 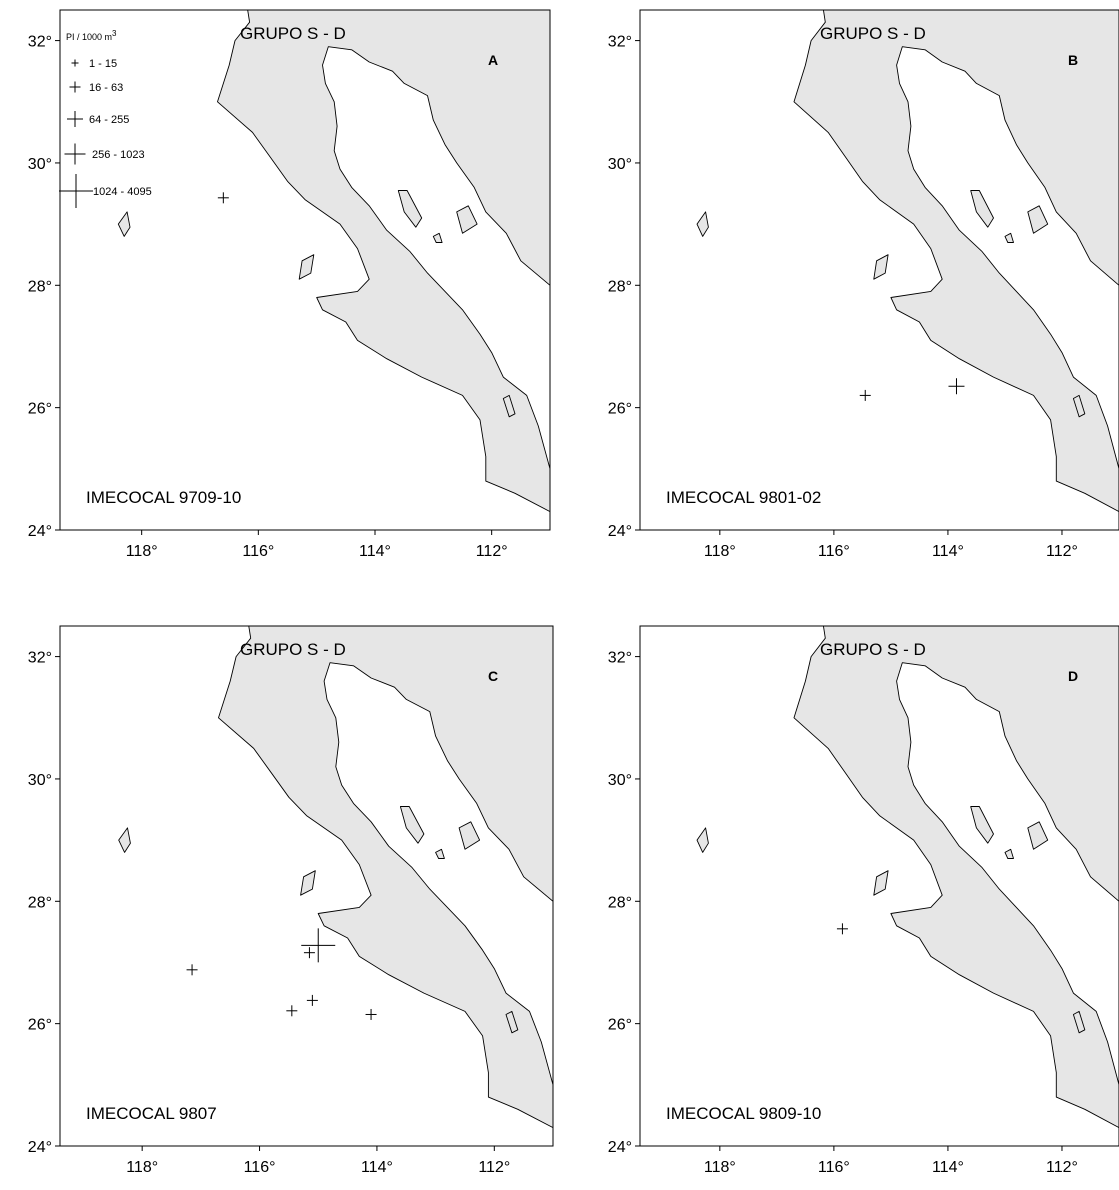 What do you see at coordinates (109, 120) in the screenshot?
I see `legend-label: 64 - 255` at bounding box center [109, 120].